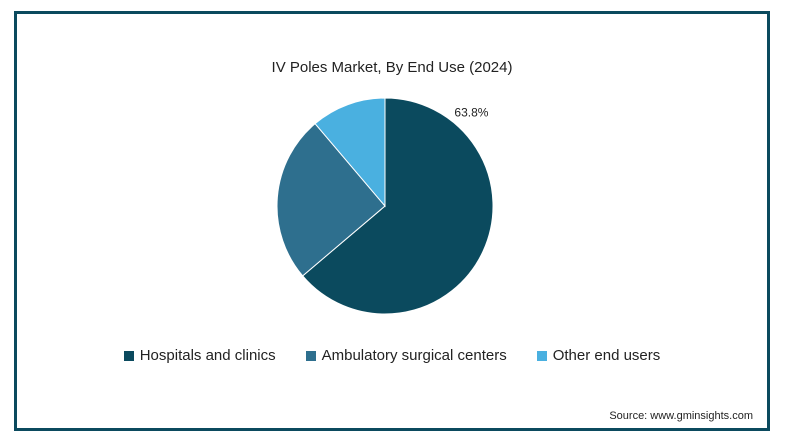 The image size is (789, 445). Describe the element at coordinates (207, 355) in the screenshot. I see `legend-label-hospitals: Hospitals and clinics` at that location.